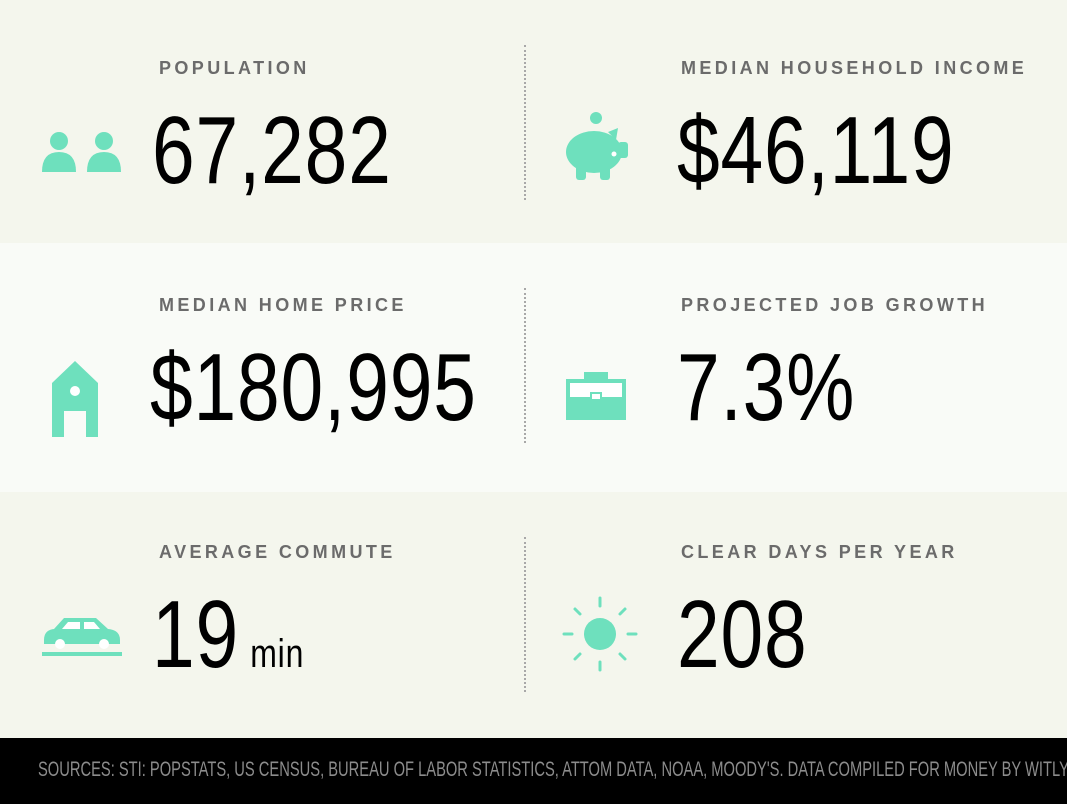  Describe the element at coordinates (81, 152) in the screenshot. I see `people-icon` at that location.